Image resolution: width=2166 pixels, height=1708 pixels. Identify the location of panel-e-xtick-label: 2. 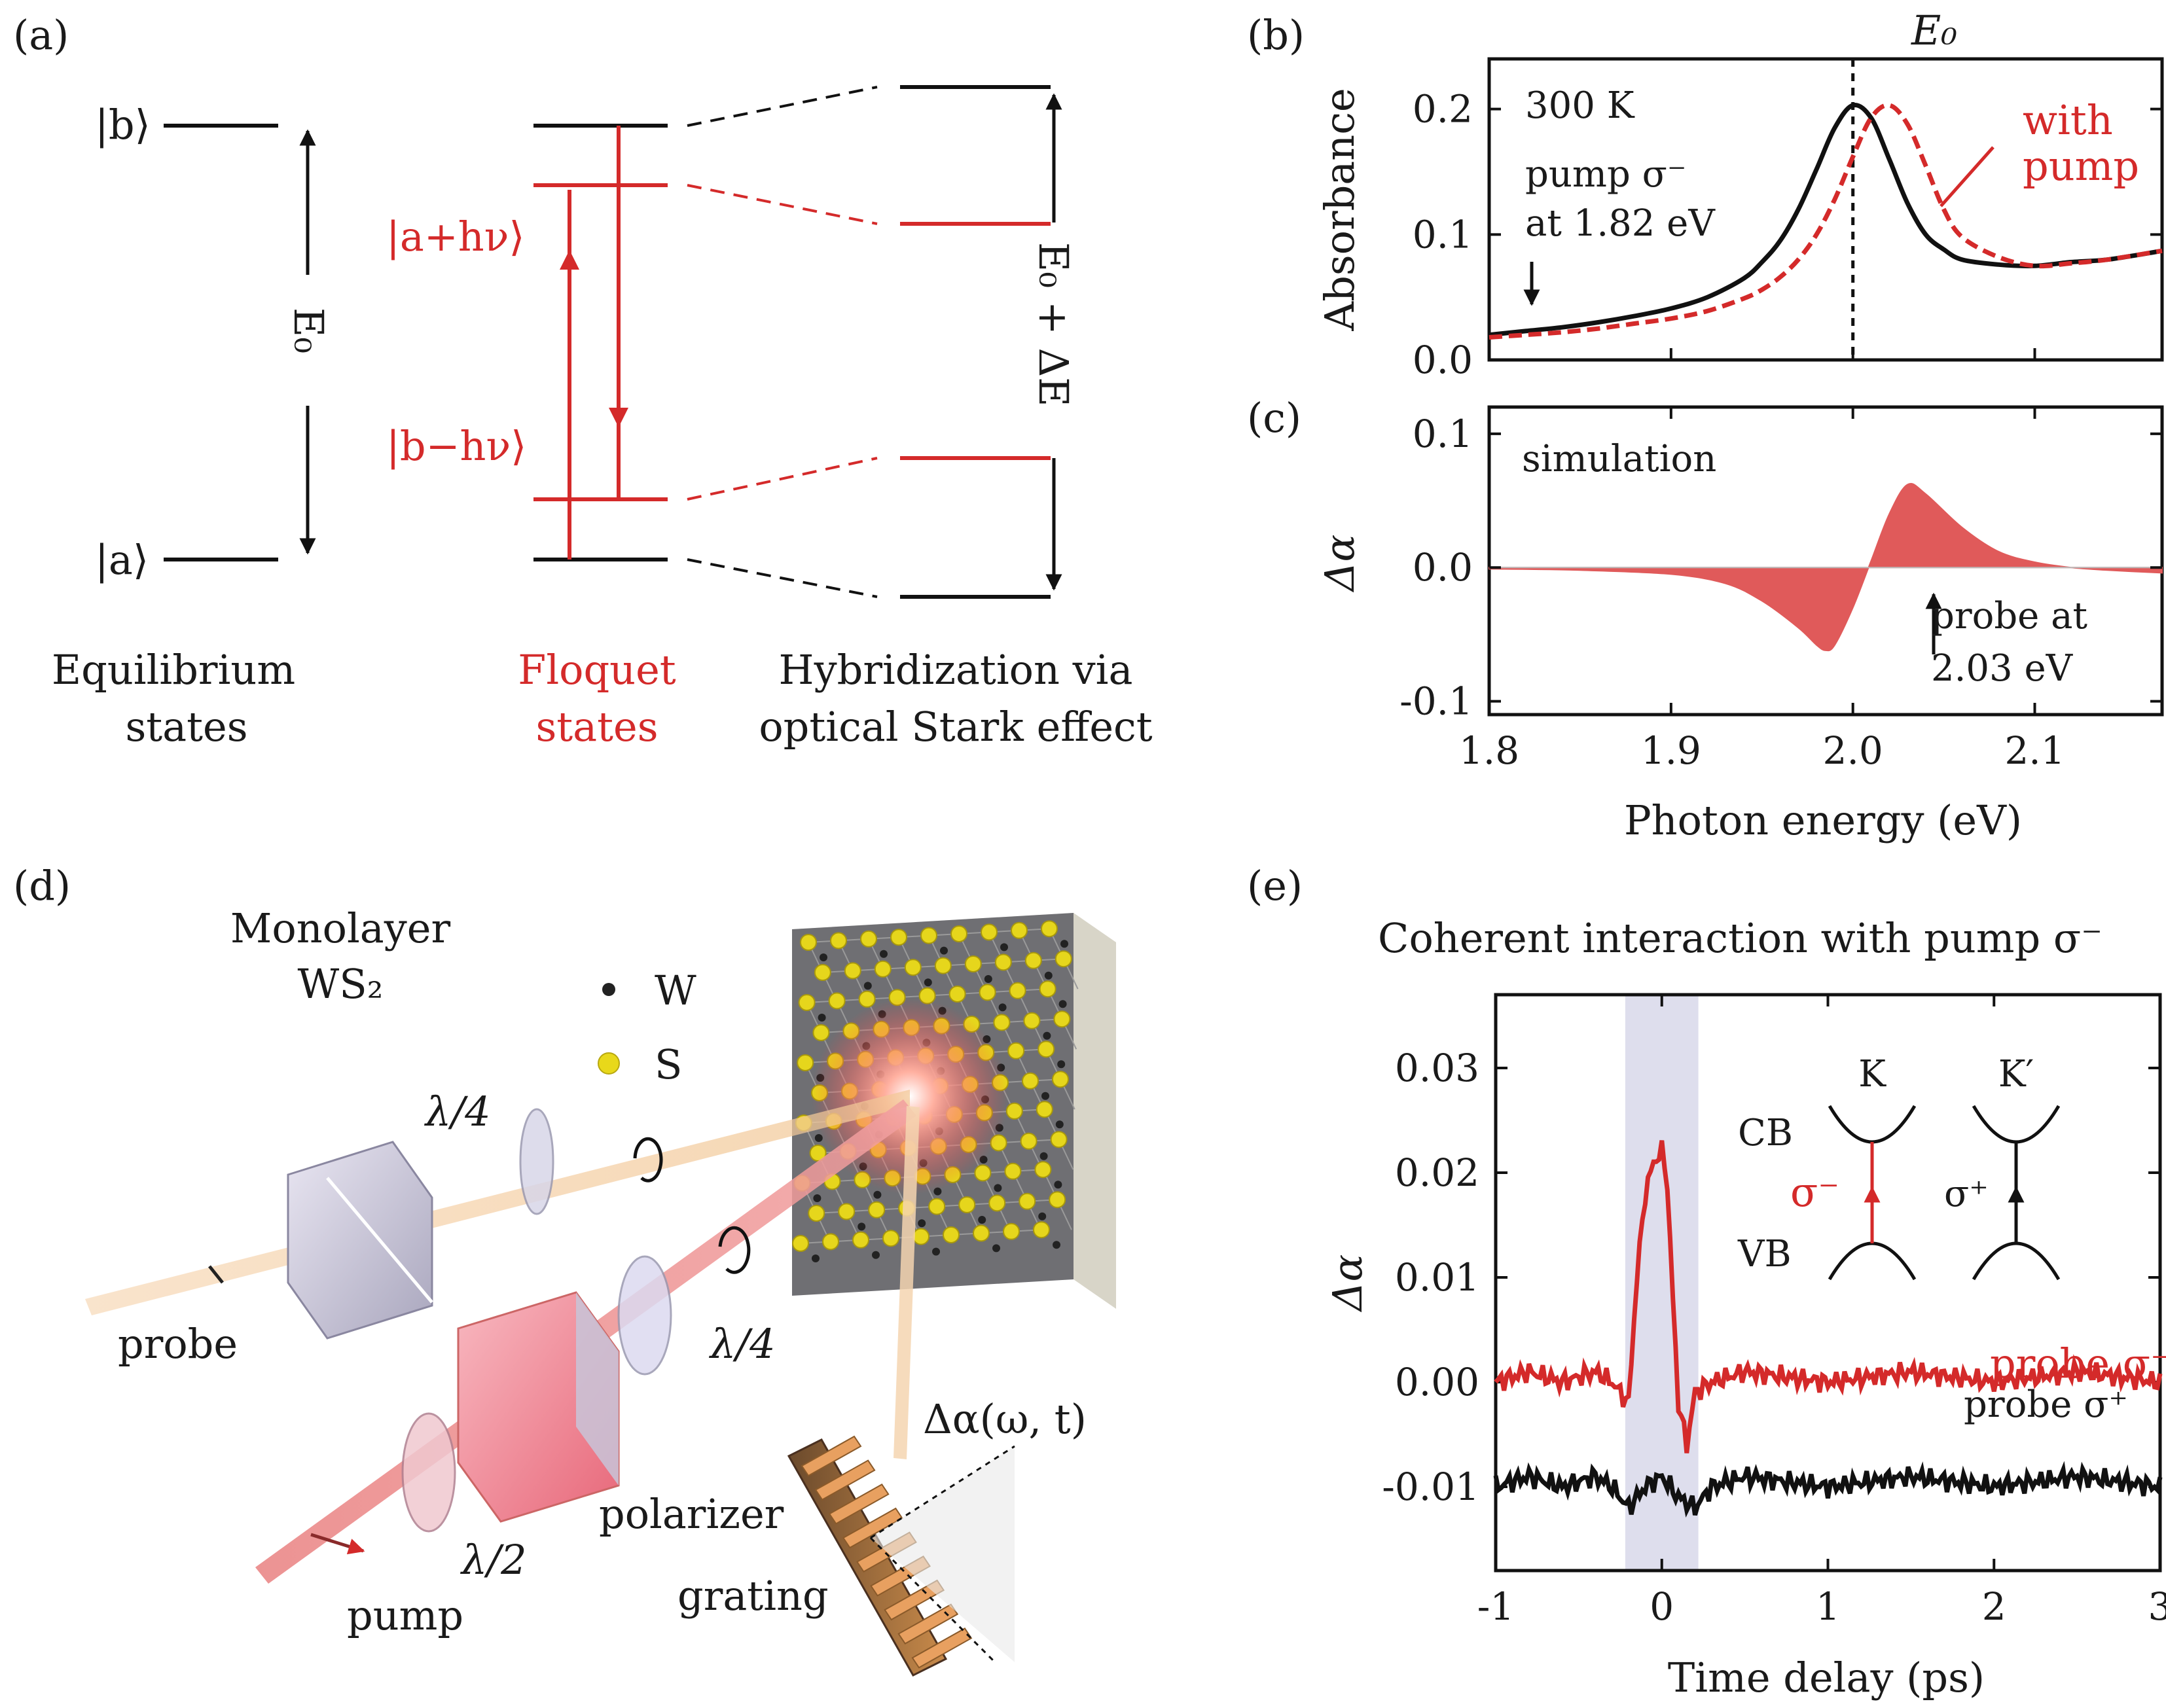
(1994, 1607).